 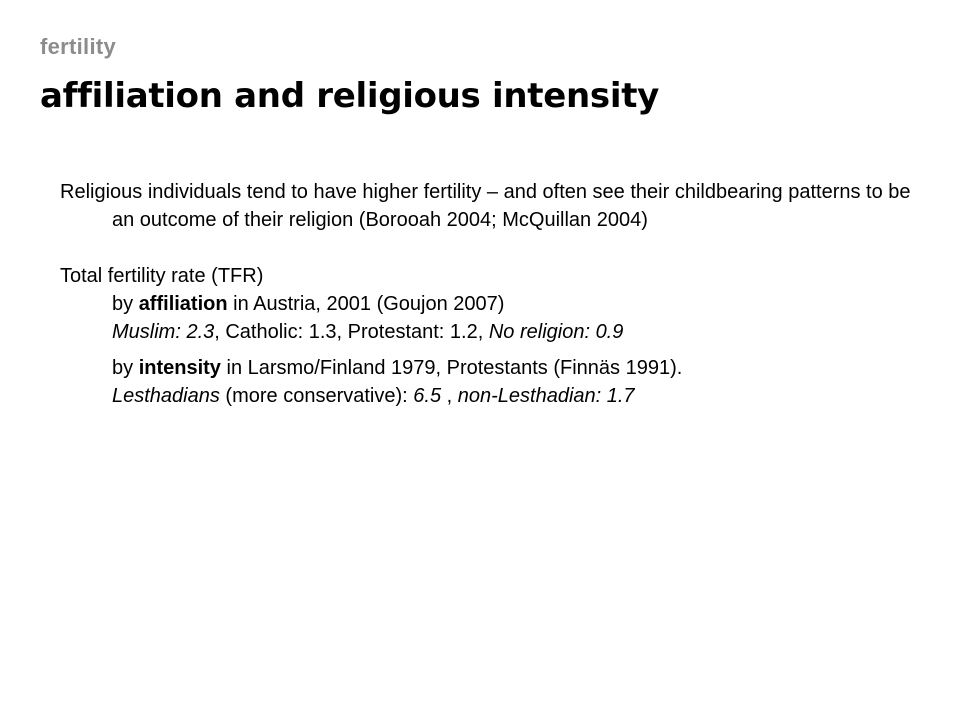 I want to click on value-lesthadians-label: Lesthadians, so click(x=166, y=396).